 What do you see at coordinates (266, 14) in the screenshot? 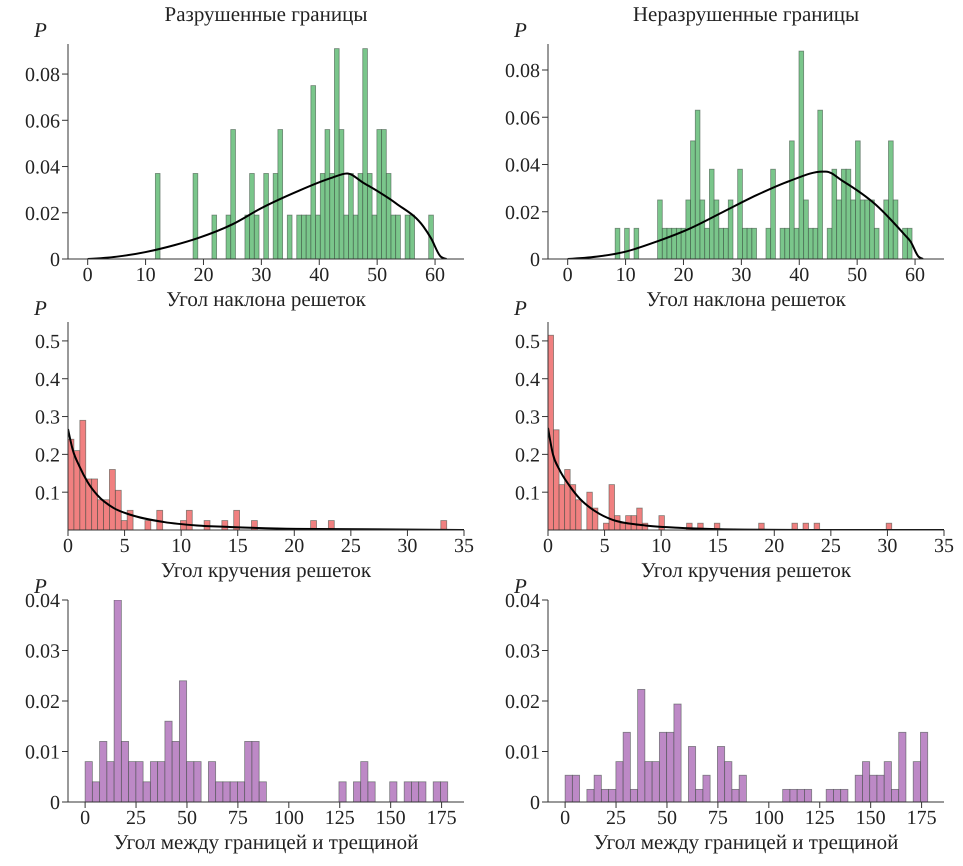
I see `chart-title: Разрушенные границы` at bounding box center [266, 14].